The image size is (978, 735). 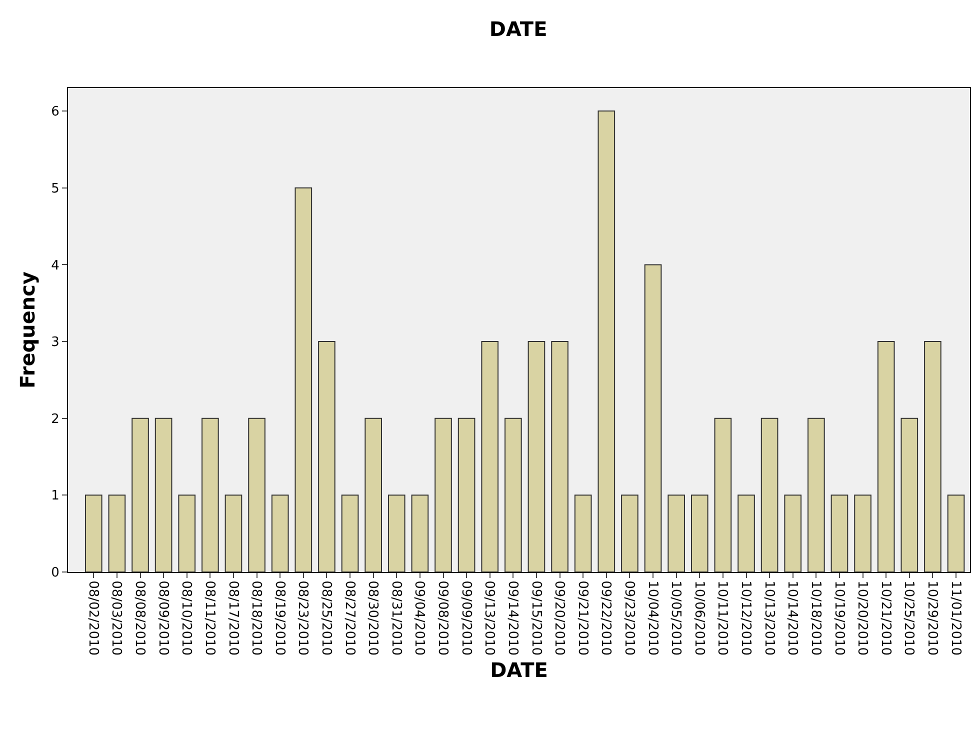 I want to click on x-tick-label: 10/11/2010, so click(x=722, y=618).